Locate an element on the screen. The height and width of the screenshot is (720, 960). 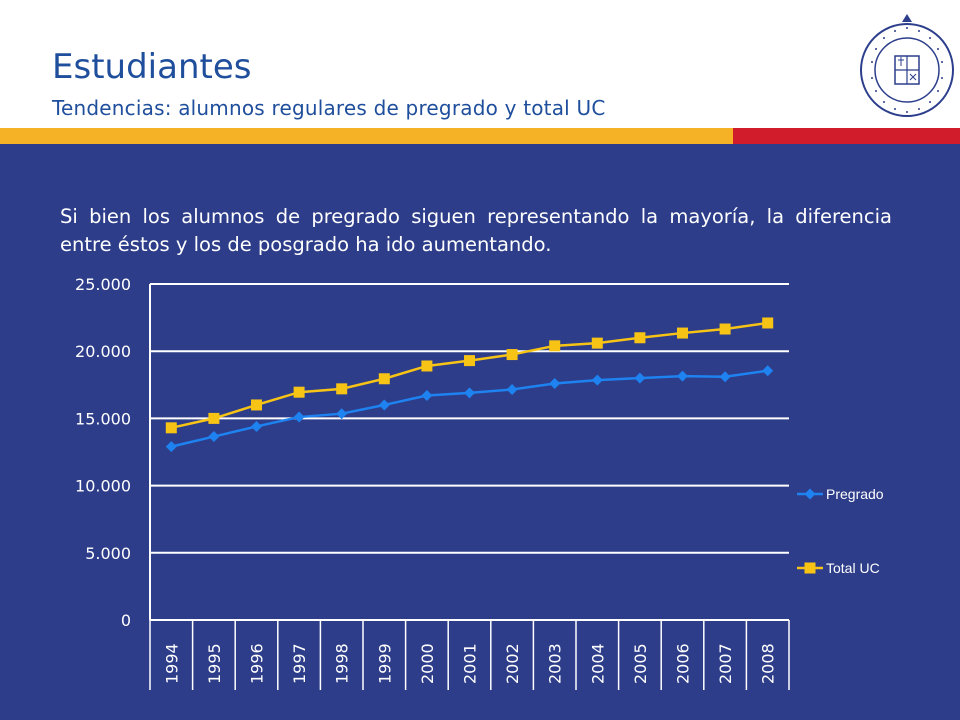
x-tick-label: 1997 is located at coordinates (299, 663).